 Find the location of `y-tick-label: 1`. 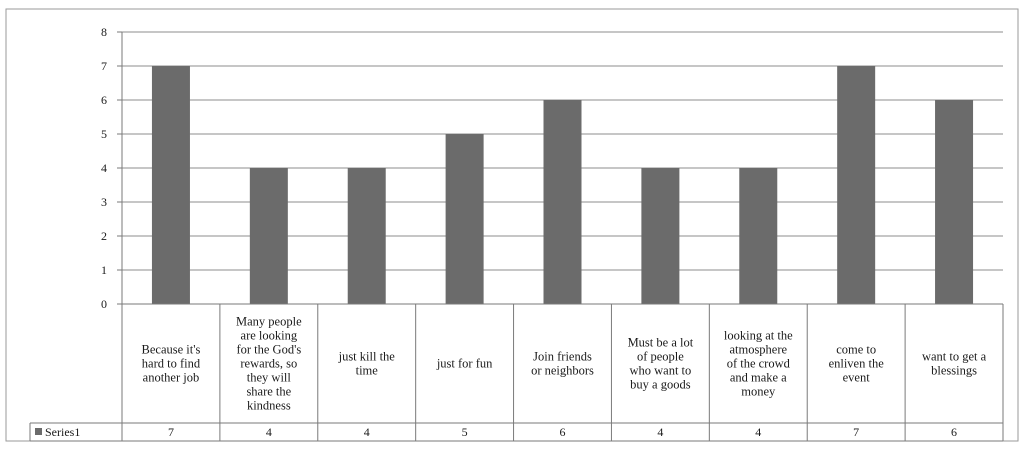

y-tick-label: 1 is located at coordinates (104, 270).